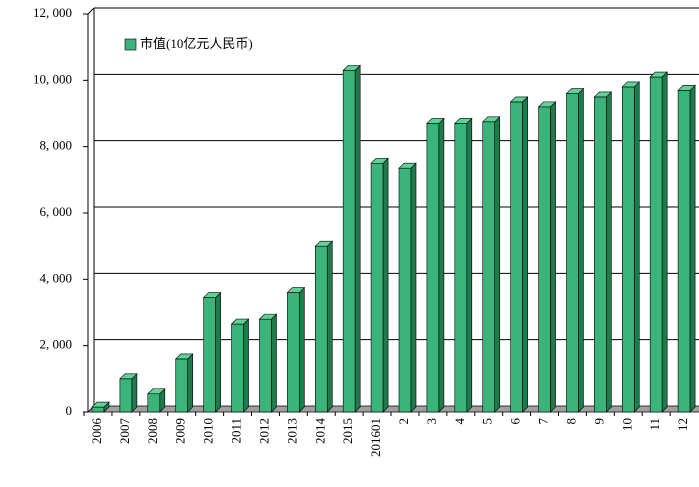 The width and height of the screenshot is (699, 487). Describe the element at coordinates (196, 43) in the screenshot. I see `legend-label: 市值(10亿元人民币)` at that location.